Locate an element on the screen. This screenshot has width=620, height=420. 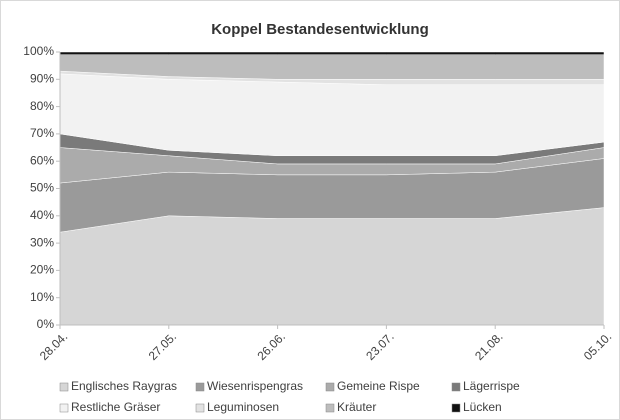
area is located at coordinates (332, 53).